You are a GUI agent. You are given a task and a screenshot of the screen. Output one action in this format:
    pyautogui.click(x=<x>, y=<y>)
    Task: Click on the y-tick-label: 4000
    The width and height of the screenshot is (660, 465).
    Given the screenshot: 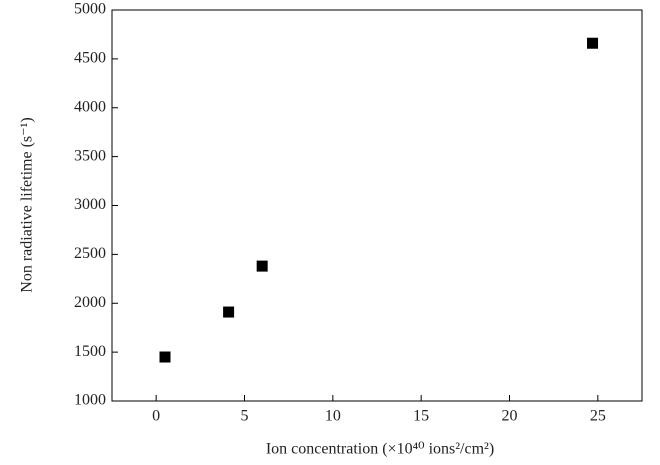 What is the action you would take?
    pyautogui.click(x=90, y=106)
    